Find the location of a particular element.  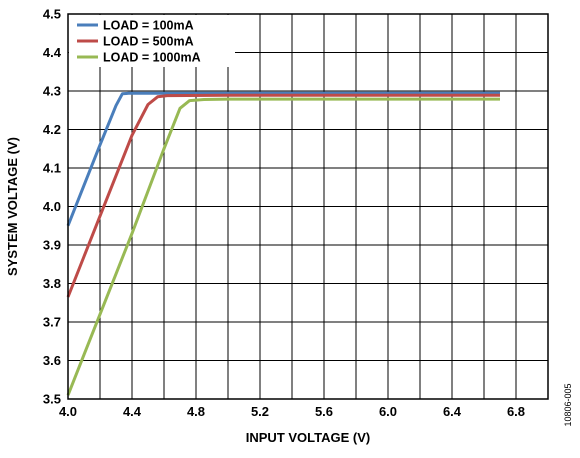

figure-id: 10806-005 is located at coordinates (568, 404).